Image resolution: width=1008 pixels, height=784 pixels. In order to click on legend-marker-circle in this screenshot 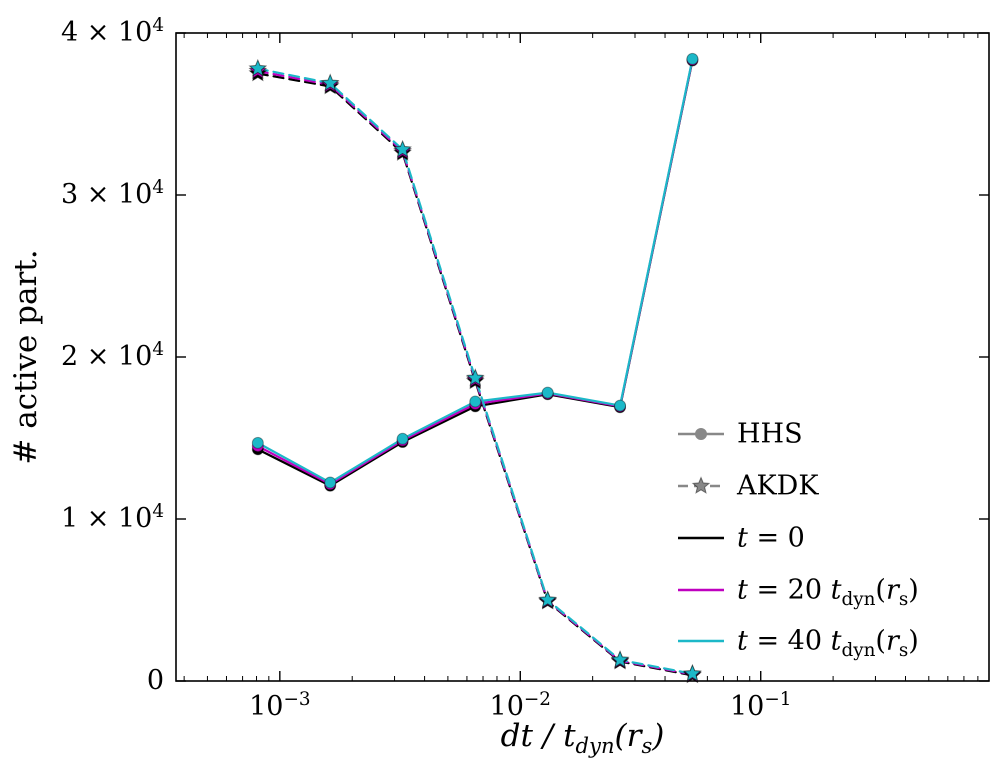, I will do `click(701, 434)`.